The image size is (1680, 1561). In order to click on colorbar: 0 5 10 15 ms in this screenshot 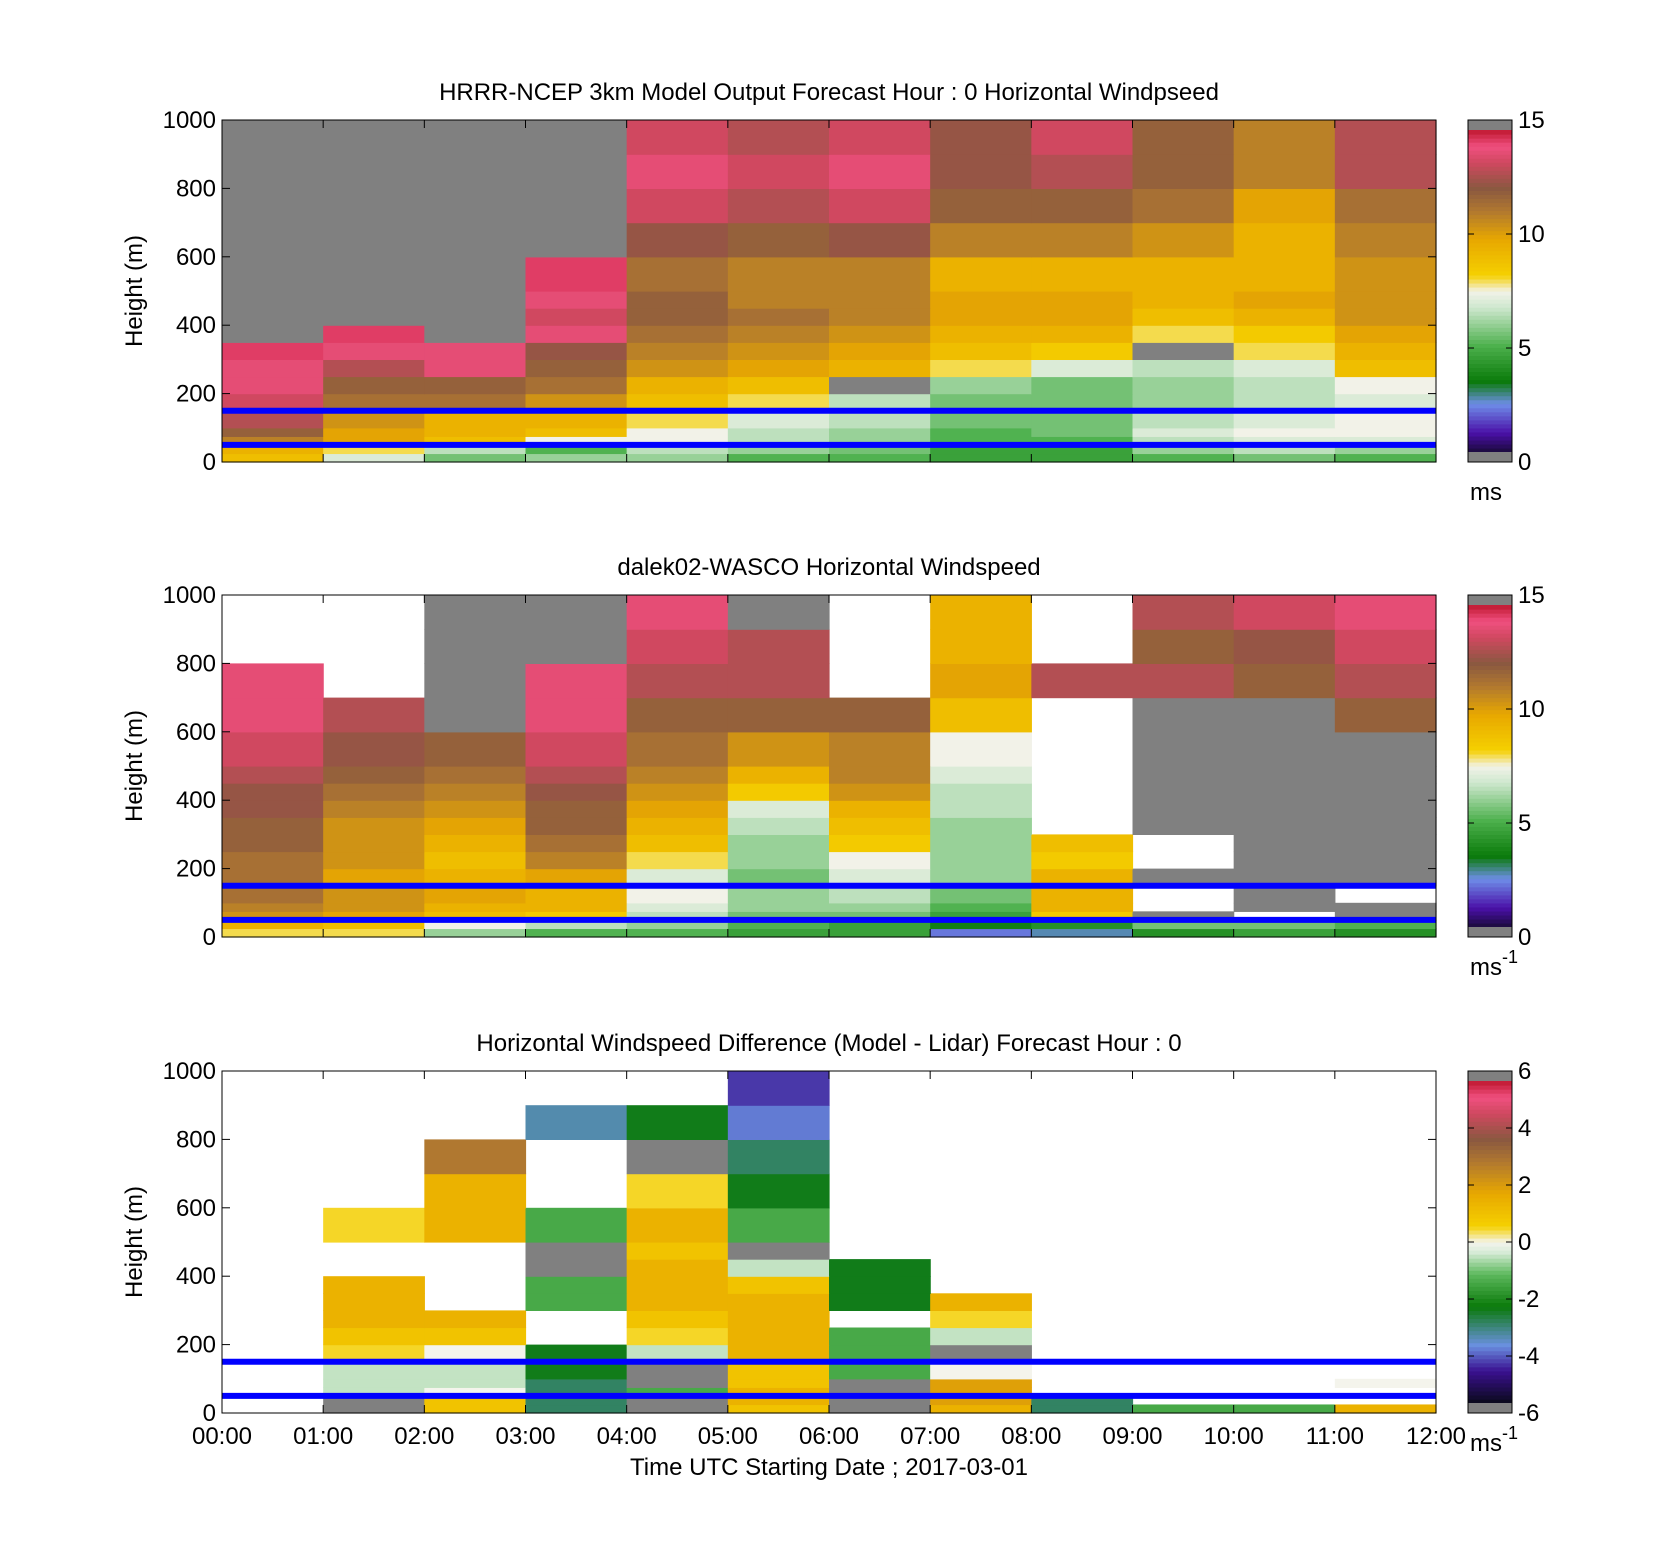, I will do `click(1506, 306)`.